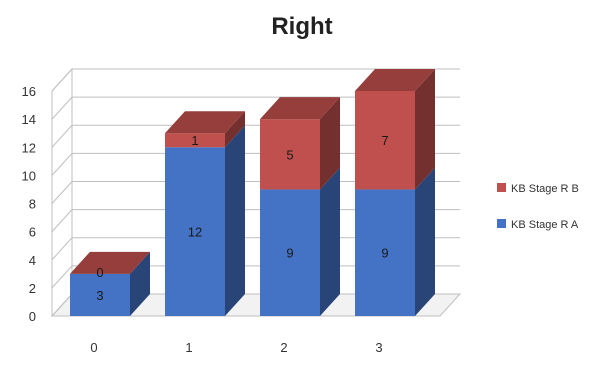 This screenshot has height=369, width=605. I want to click on data-label: 1, so click(194, 140).